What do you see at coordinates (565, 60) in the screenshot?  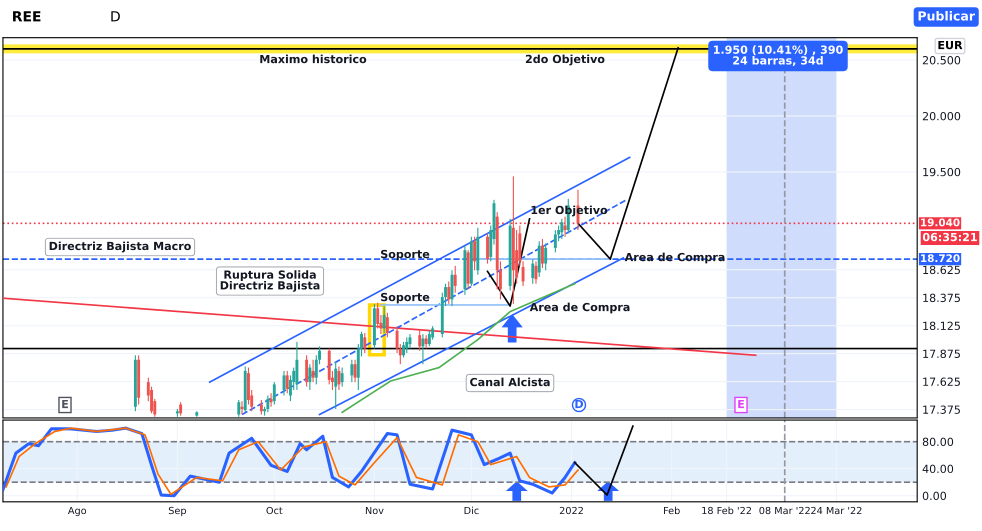 I see `annotation: 2do Objetivo` at bounding box center [565, 60].